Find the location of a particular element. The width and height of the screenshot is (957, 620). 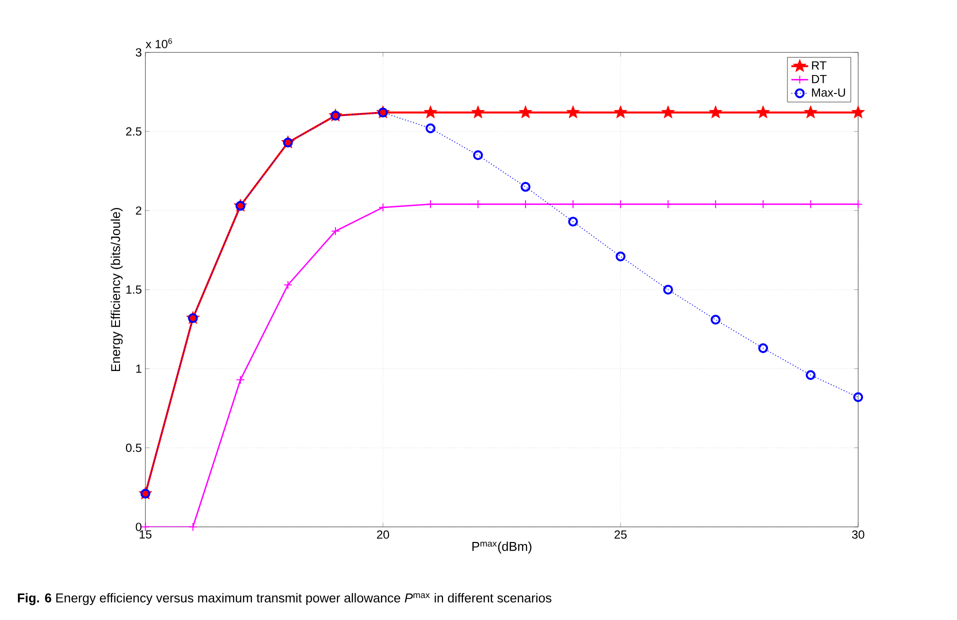

y-tick-label: 2 is located at coordinates (139, 210).